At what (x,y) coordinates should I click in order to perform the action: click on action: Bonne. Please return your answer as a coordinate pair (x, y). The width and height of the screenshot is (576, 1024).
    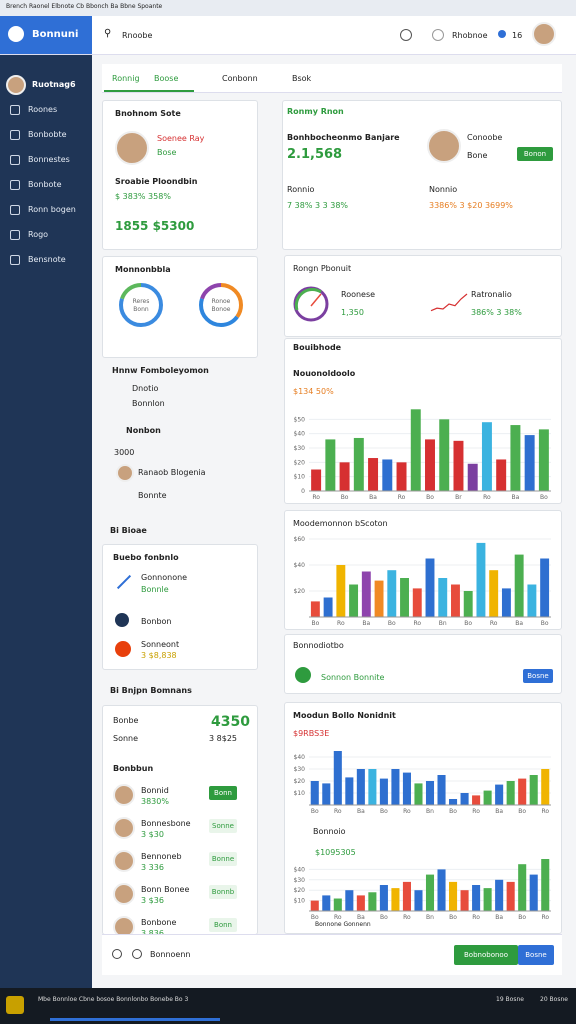
    Looking at the image, I should click on (223, 859).